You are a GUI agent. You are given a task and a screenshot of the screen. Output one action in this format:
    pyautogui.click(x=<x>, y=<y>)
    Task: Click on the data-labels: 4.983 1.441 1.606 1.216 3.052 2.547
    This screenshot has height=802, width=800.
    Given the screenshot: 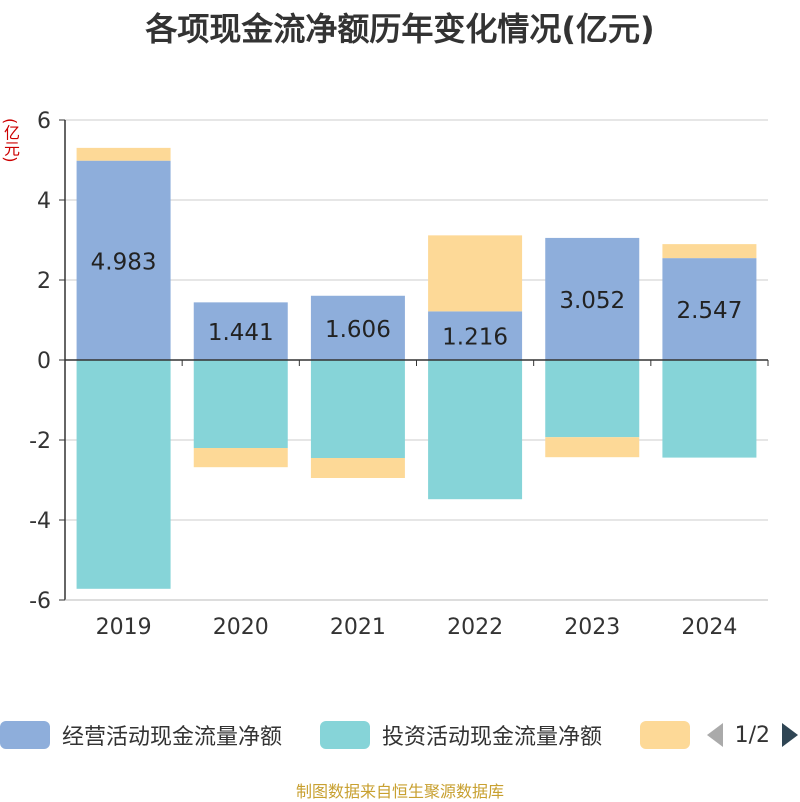 What is the action you would take?
    pyautogui.click(x=417, y=299)
    